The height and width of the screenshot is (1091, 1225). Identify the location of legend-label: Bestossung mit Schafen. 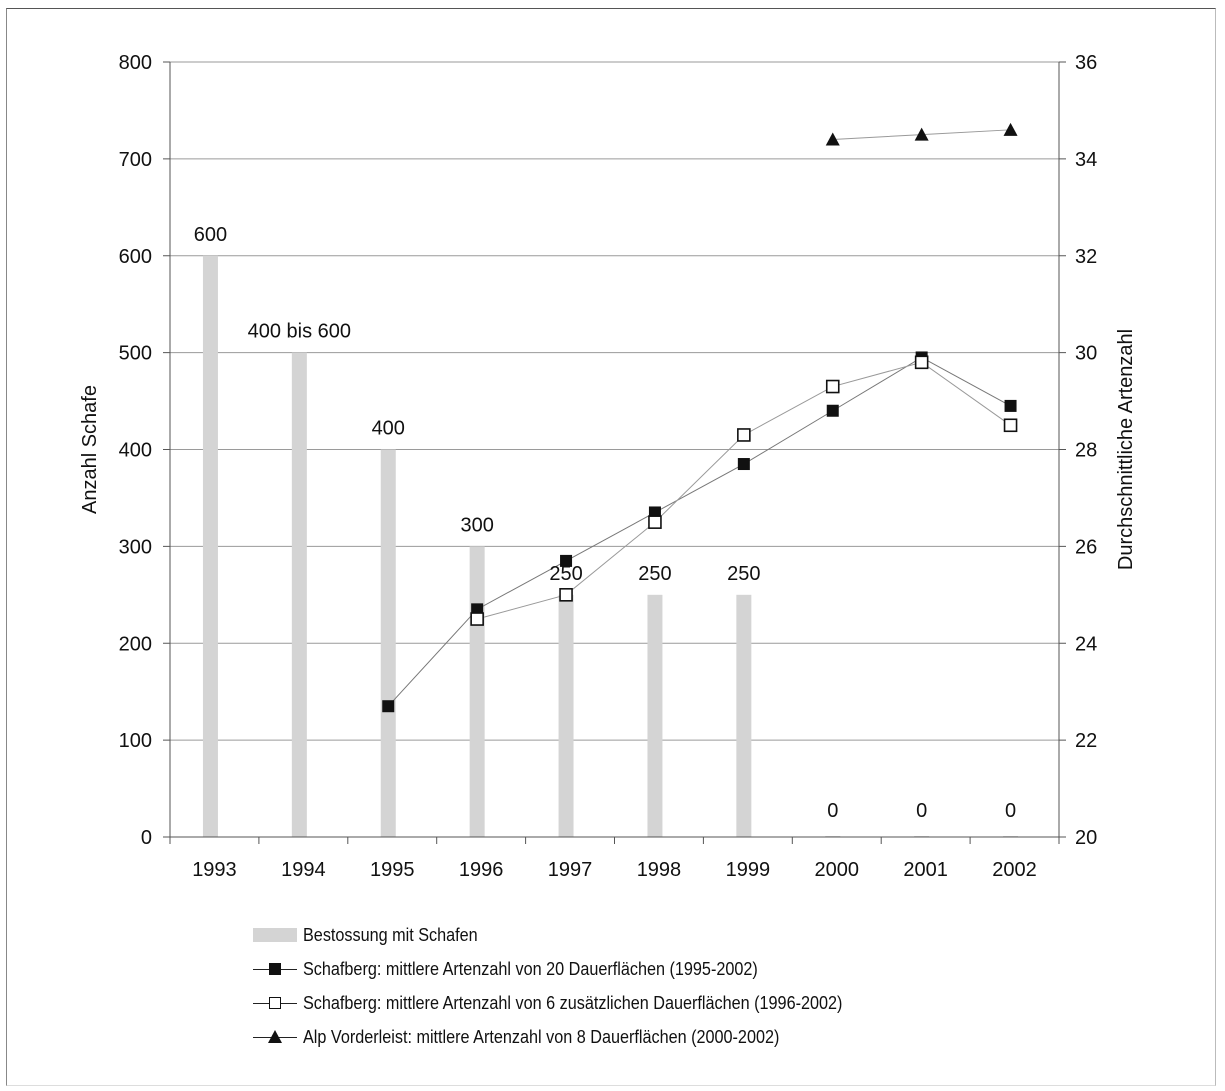
(390, 934).